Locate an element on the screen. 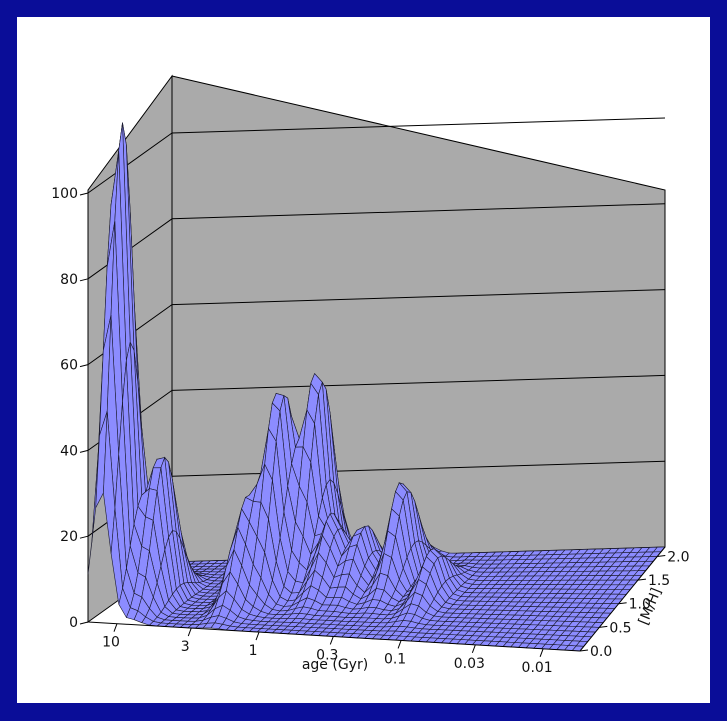 Image resolution: width=727 pixels, height=721 pixels. left-wall-gridline is located at coordinates (130, 163).